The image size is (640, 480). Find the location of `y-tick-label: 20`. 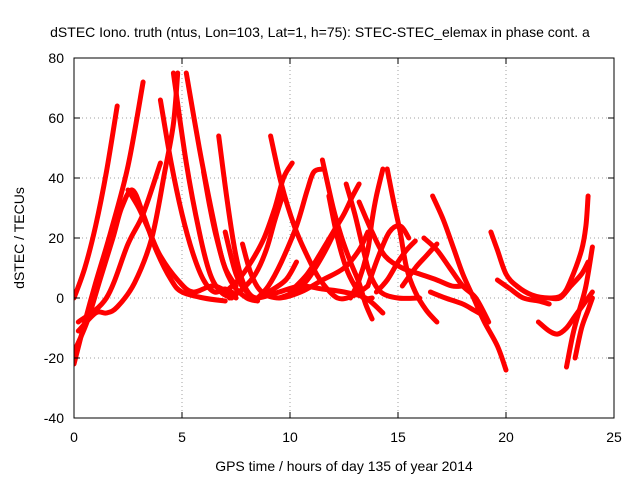

y-tick-label: 20 is located at coordinates (56, 238).